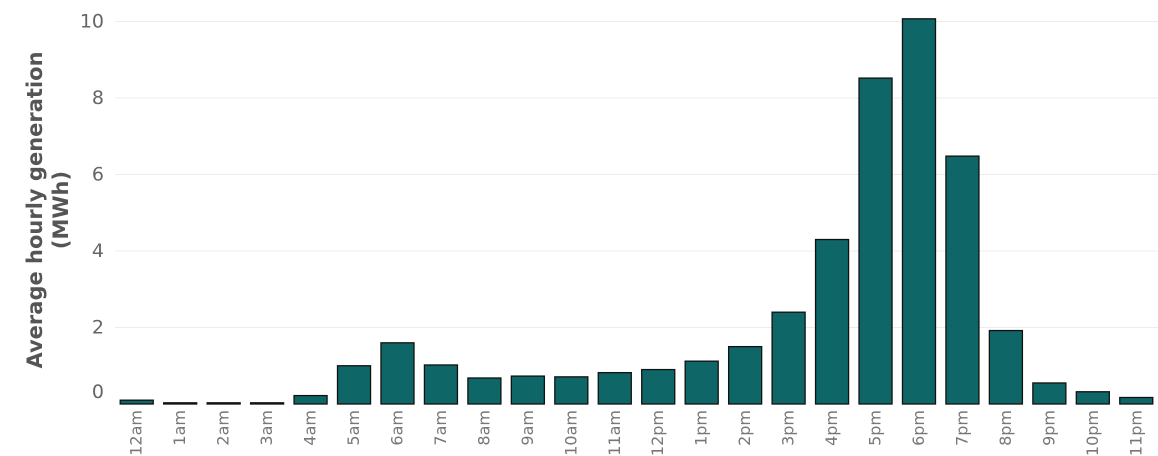 The height and width of the screenshot is (456, 1158). I want to click on bar-4pm, so click(832, 321).